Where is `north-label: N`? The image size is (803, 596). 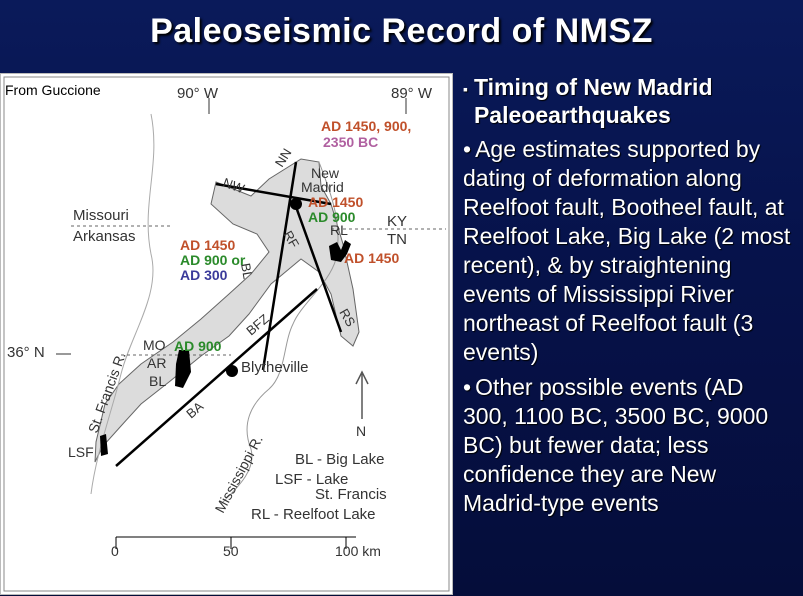 north-label: N is located at coordinates (361, 431).